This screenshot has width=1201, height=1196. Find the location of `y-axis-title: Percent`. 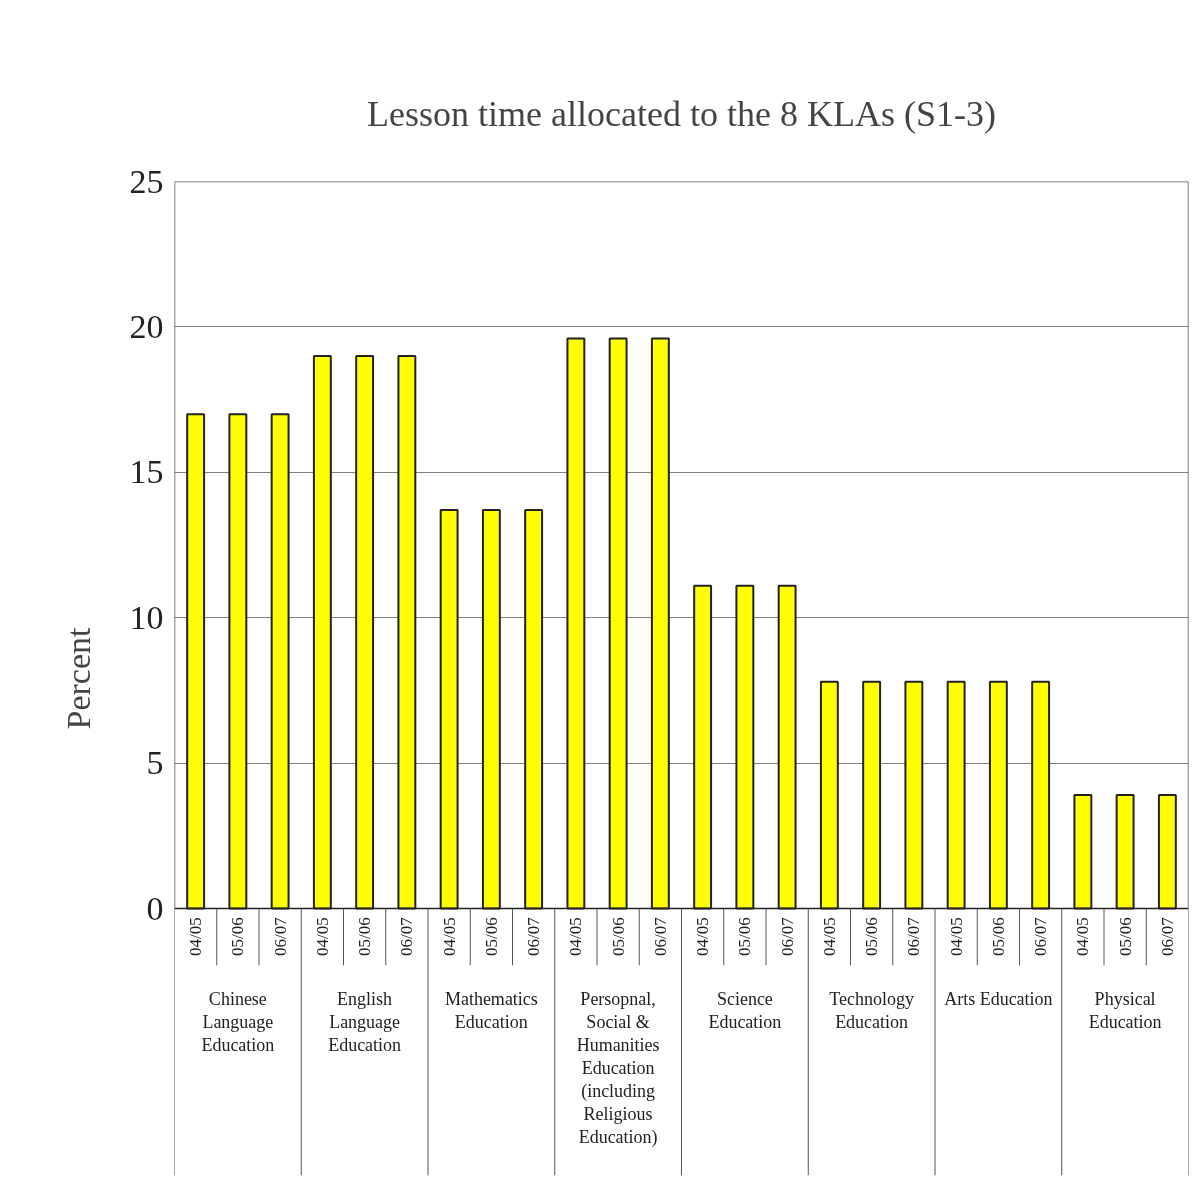

y-axis-title: Percent is located at coordinates (78, 678).